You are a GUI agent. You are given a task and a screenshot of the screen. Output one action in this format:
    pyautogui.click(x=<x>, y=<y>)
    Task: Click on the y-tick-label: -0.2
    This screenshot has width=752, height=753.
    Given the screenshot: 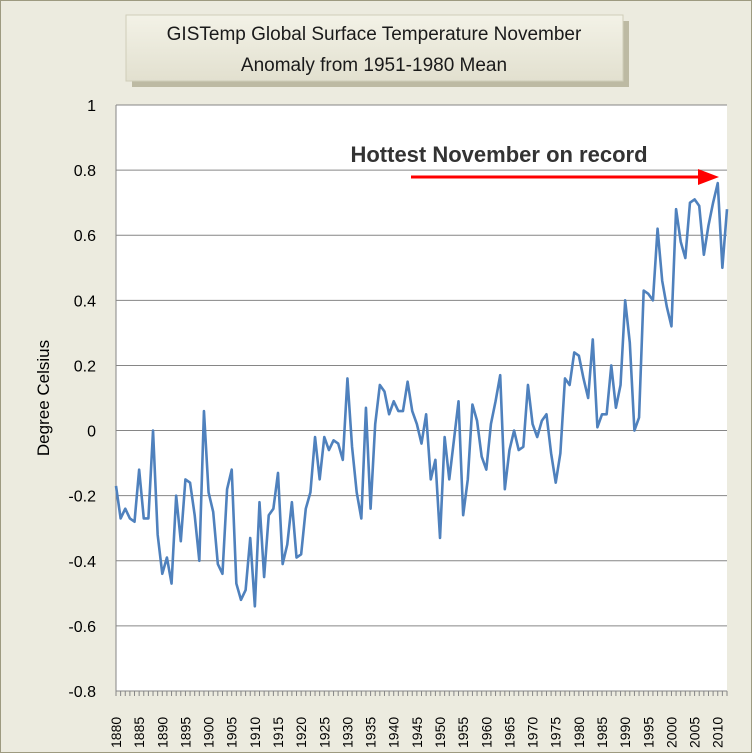 What is the action you would take?
    pyautogui.click(x=82, y=497)
    